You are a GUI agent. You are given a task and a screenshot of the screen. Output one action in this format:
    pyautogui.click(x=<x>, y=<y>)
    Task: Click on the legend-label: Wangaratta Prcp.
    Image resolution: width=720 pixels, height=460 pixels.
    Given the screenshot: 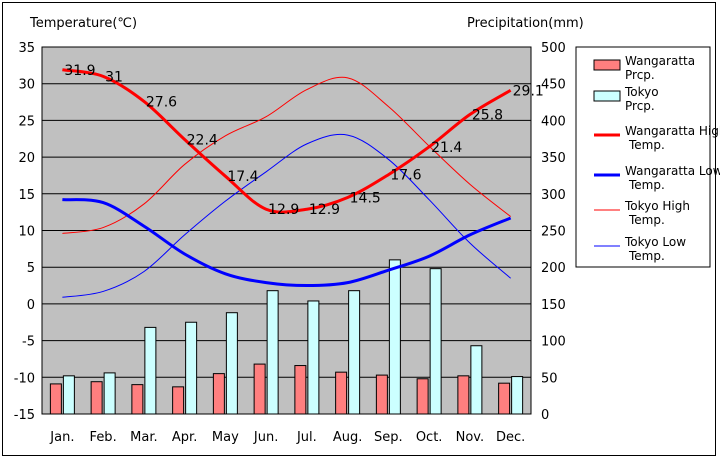 What is the action you would take?
    pyautogui.click(x=660, y=68)
    